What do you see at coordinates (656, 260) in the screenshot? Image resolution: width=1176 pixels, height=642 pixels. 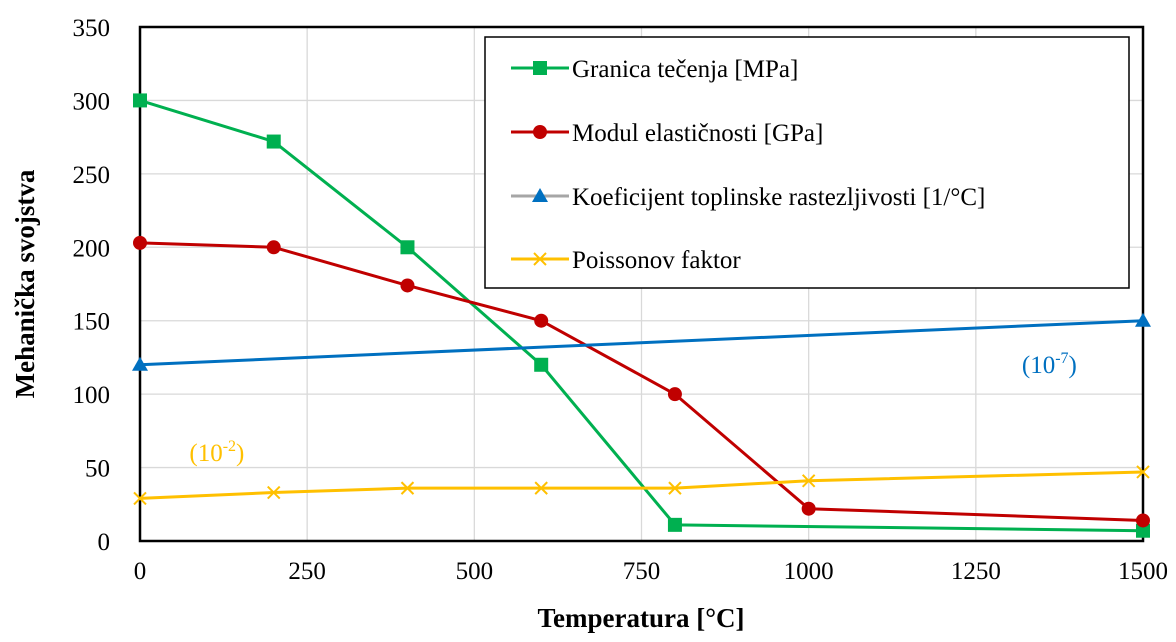 I see `legend-label: Poissonov faktor` at bounding box center [656, 260].